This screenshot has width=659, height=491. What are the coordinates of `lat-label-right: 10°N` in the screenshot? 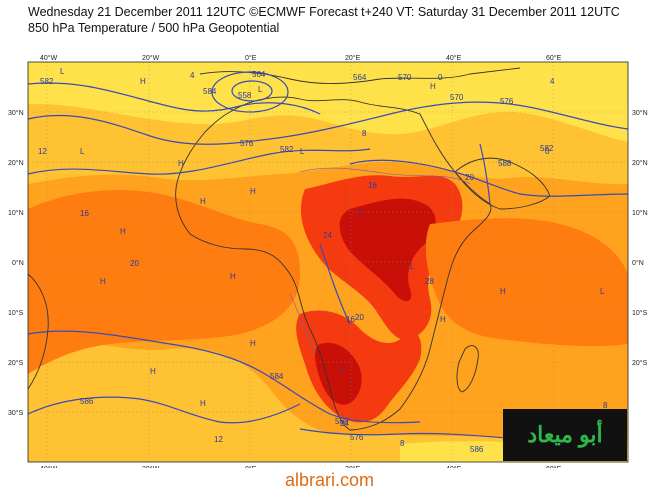 It's located at (640, 213).